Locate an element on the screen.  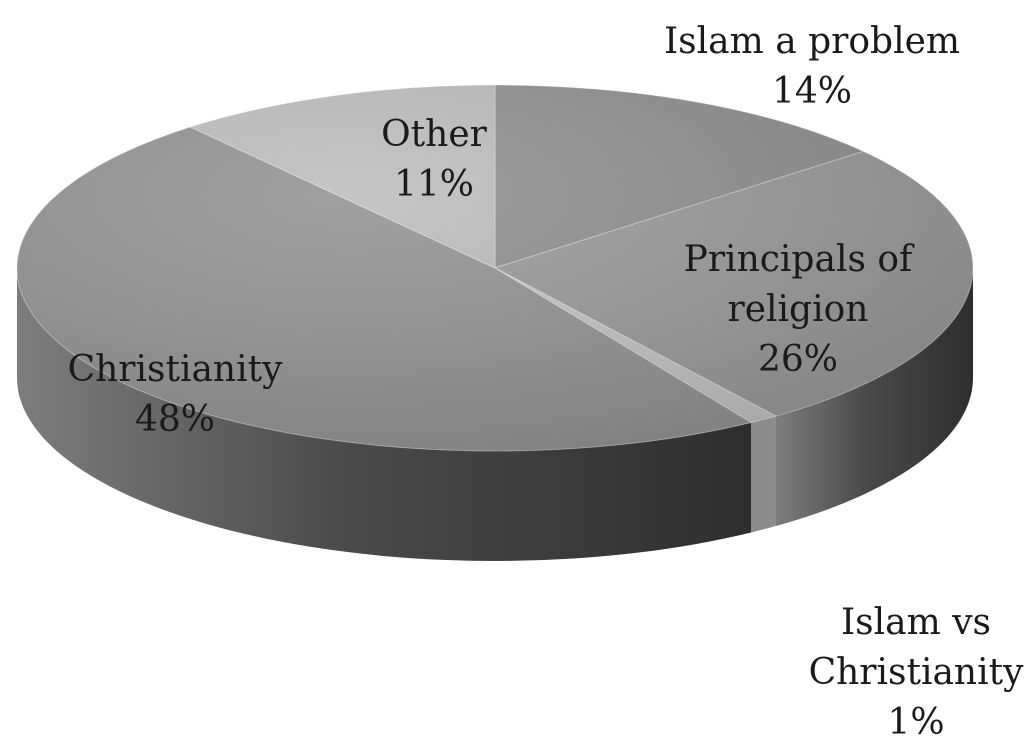
pie-side-islam_vs is located at coordinates (763, 474).